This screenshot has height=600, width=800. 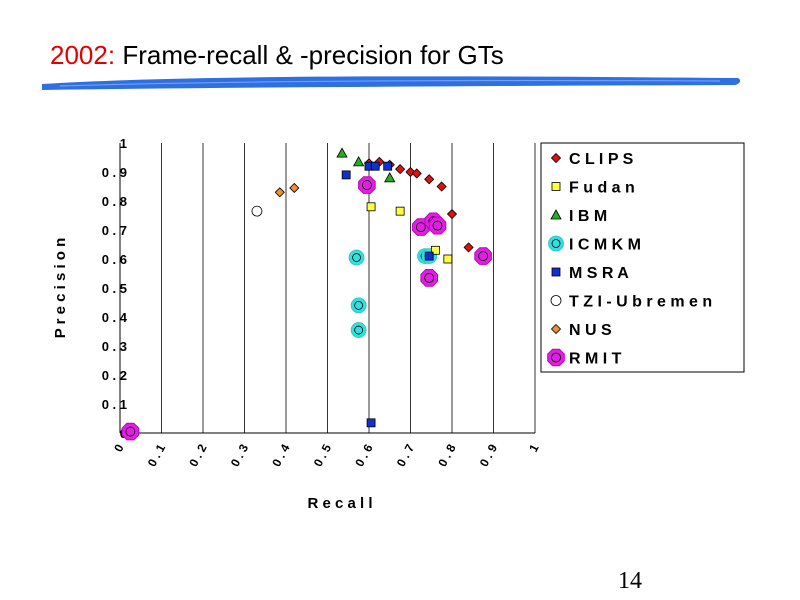 What do you see at coordinates (556, 272) in the screenshot?
I see `legend-marker-msra` at bounding box center [556, 272].